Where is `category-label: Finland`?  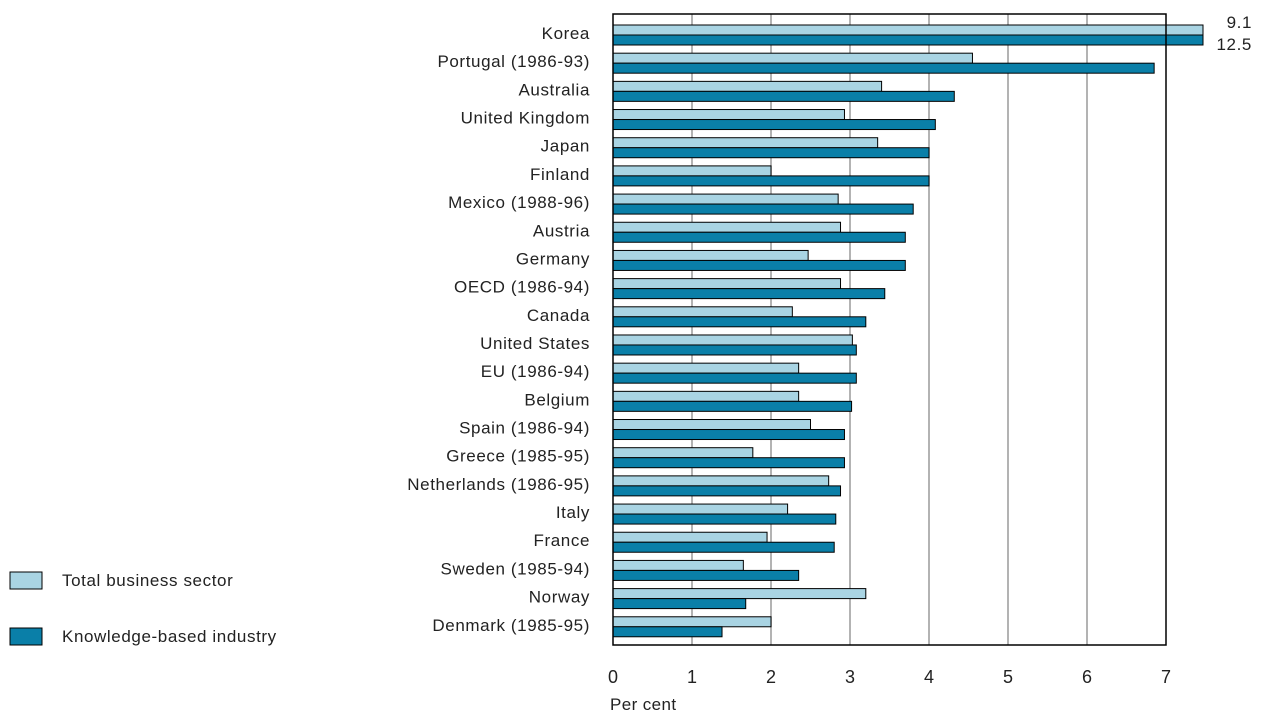 category-label: Finland is located at coordinates (560, 174).